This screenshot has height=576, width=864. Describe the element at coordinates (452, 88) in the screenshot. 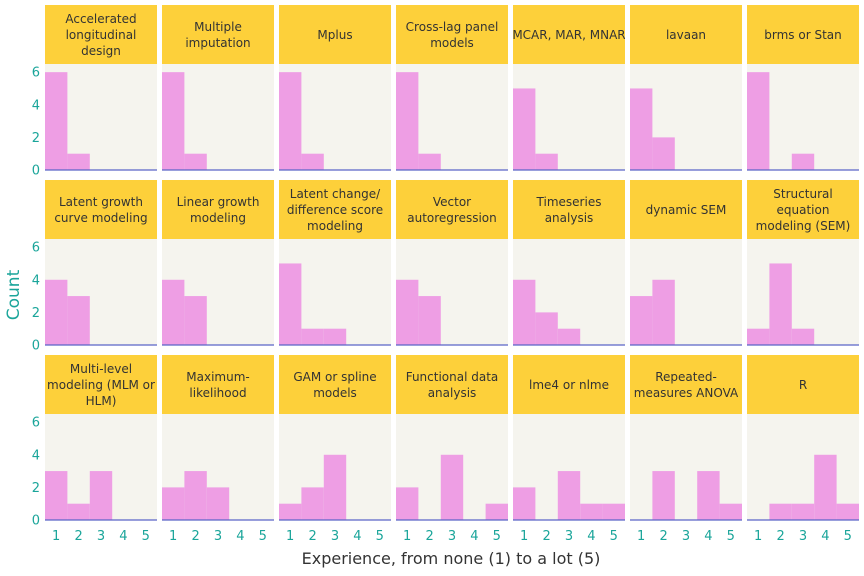

I see `facet-panel: Cross-lag panel models` at that location.